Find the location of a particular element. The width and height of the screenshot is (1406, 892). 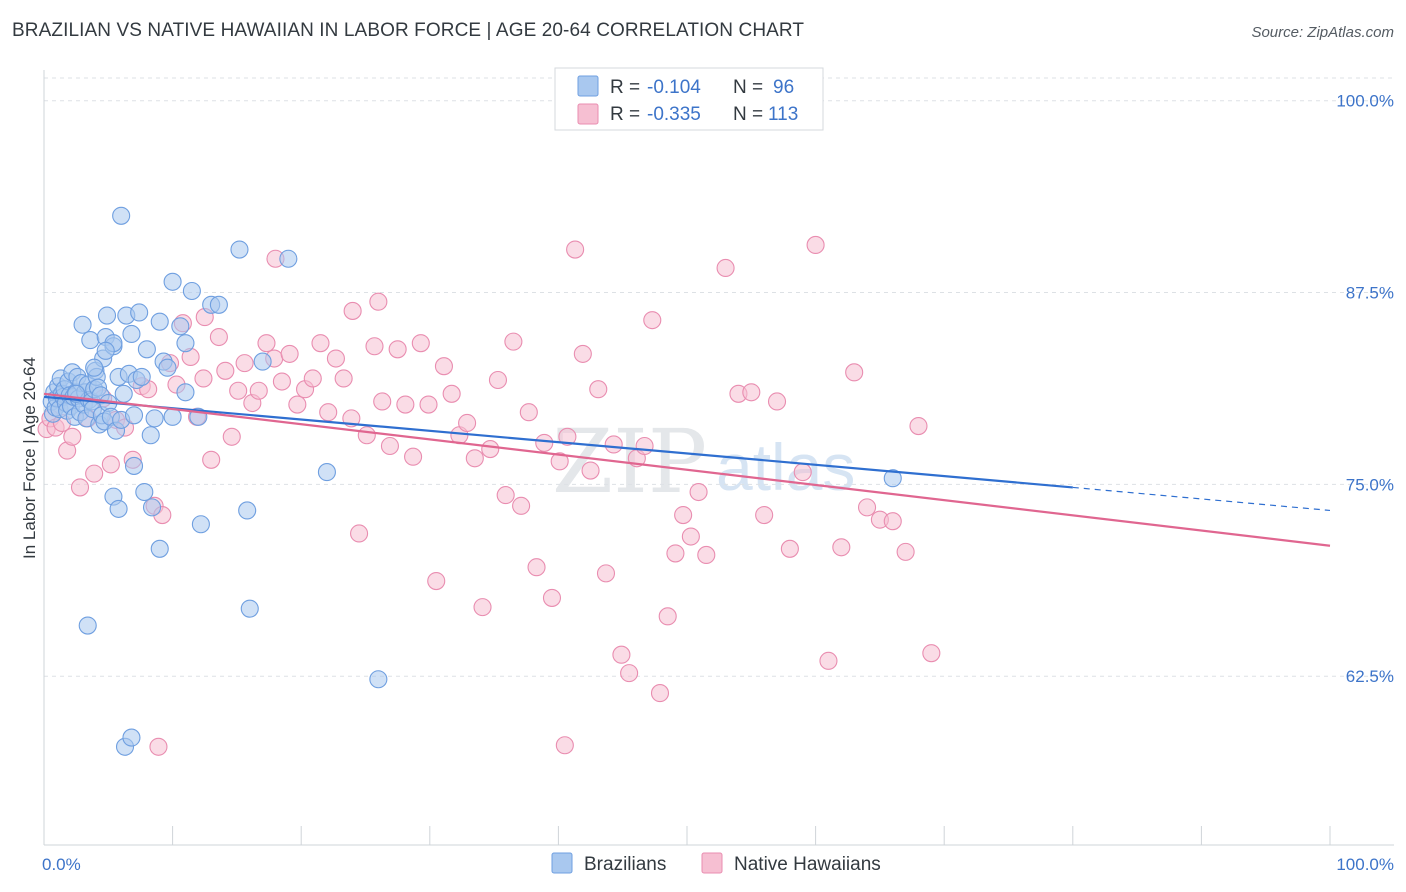

series-legend: Brazilians Native Hawaiians is located at coordinates (716, 863).